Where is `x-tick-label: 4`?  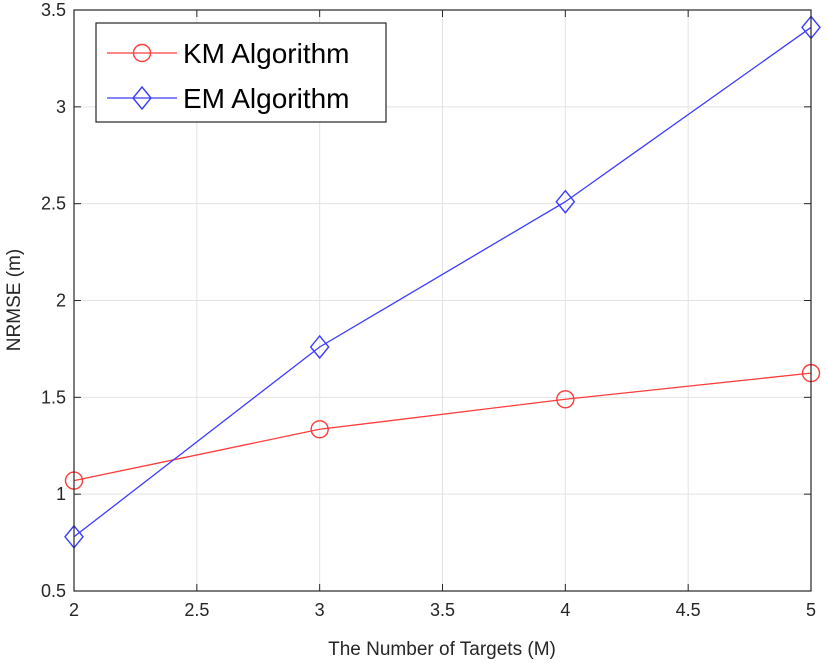 x-tick-label: 4 is located at coordinates (565, 610).